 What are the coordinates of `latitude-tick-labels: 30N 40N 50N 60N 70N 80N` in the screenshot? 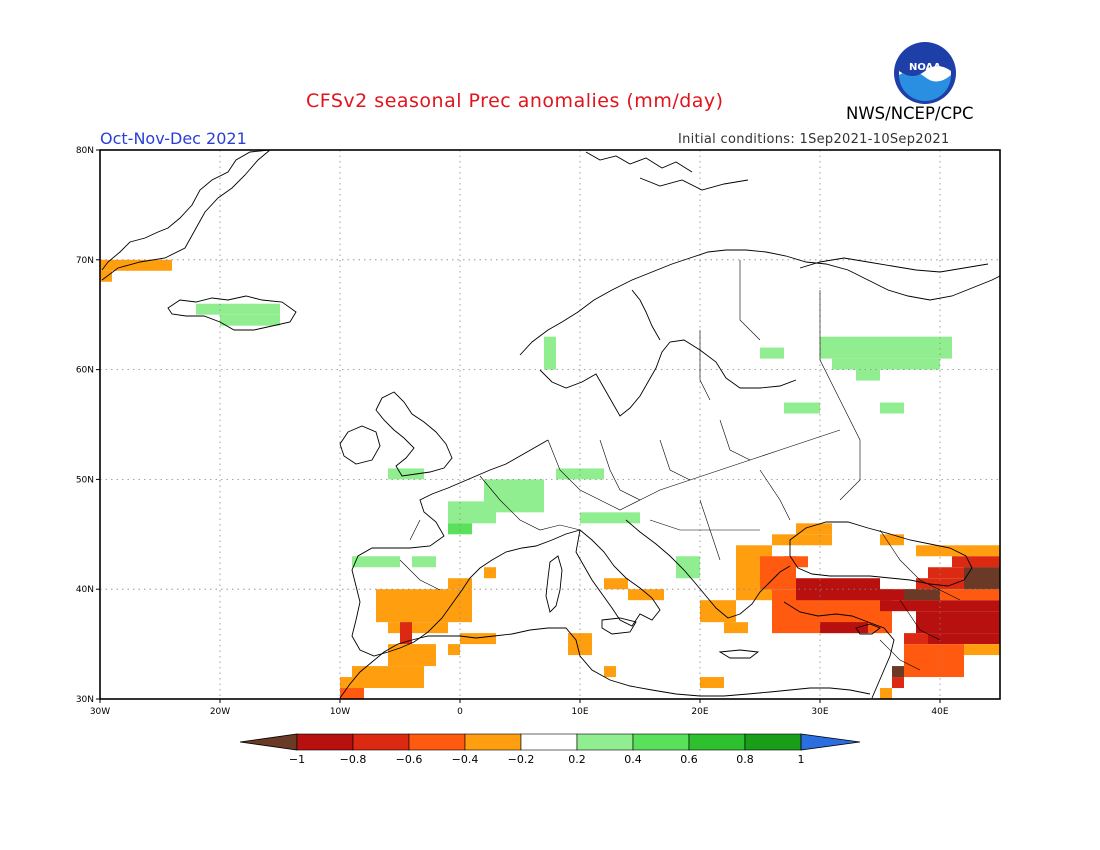 It's located at (88, 425).